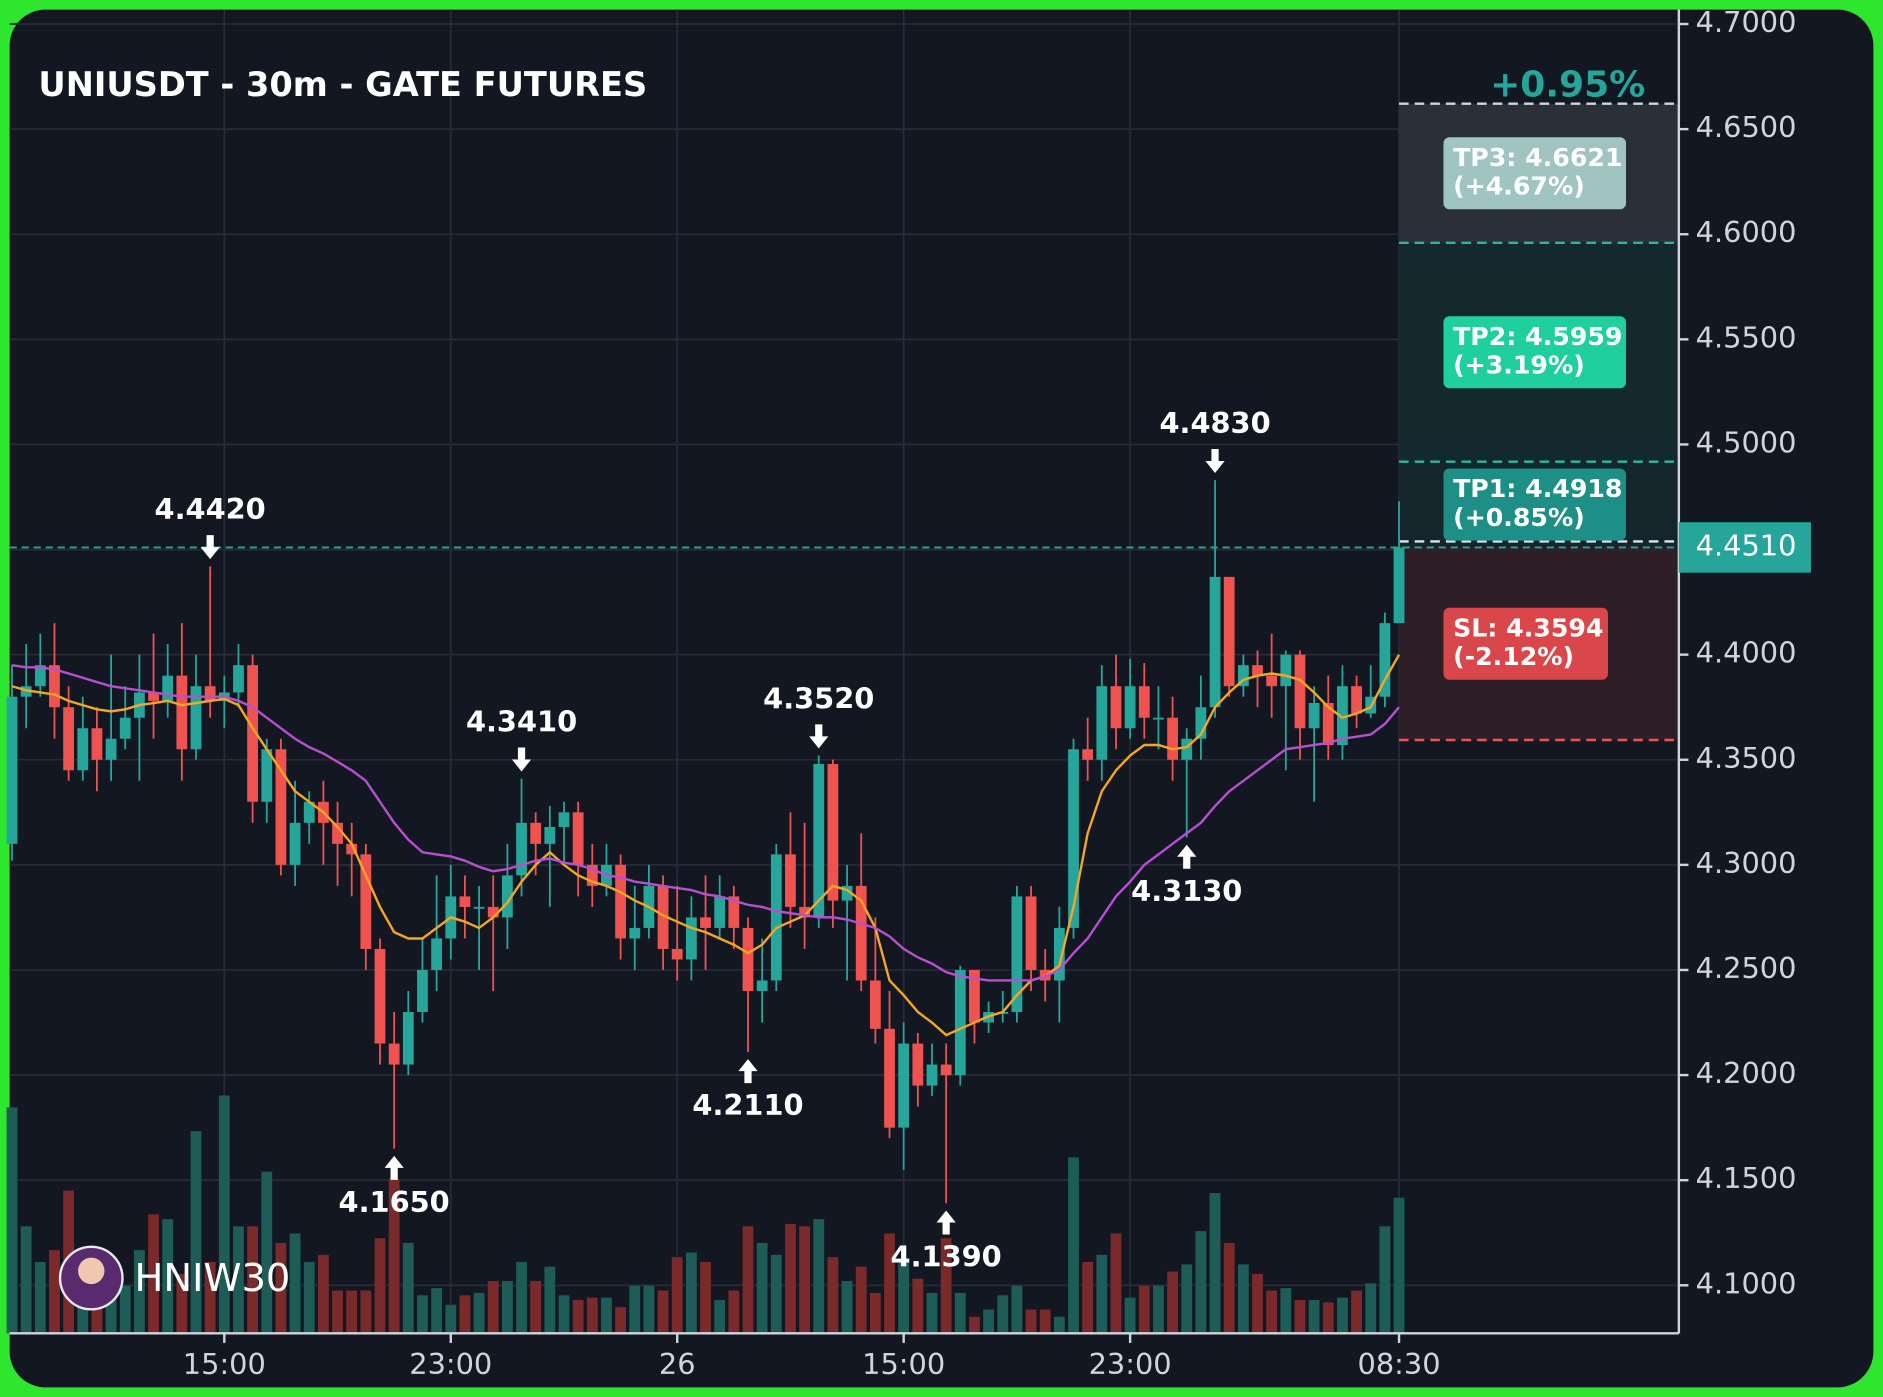 The width and height of the screenshot is (1883, 1397). Describe the element at coordinates (210, 509) in the screenshot. I see `annotation-label: 4.4420` at that location.